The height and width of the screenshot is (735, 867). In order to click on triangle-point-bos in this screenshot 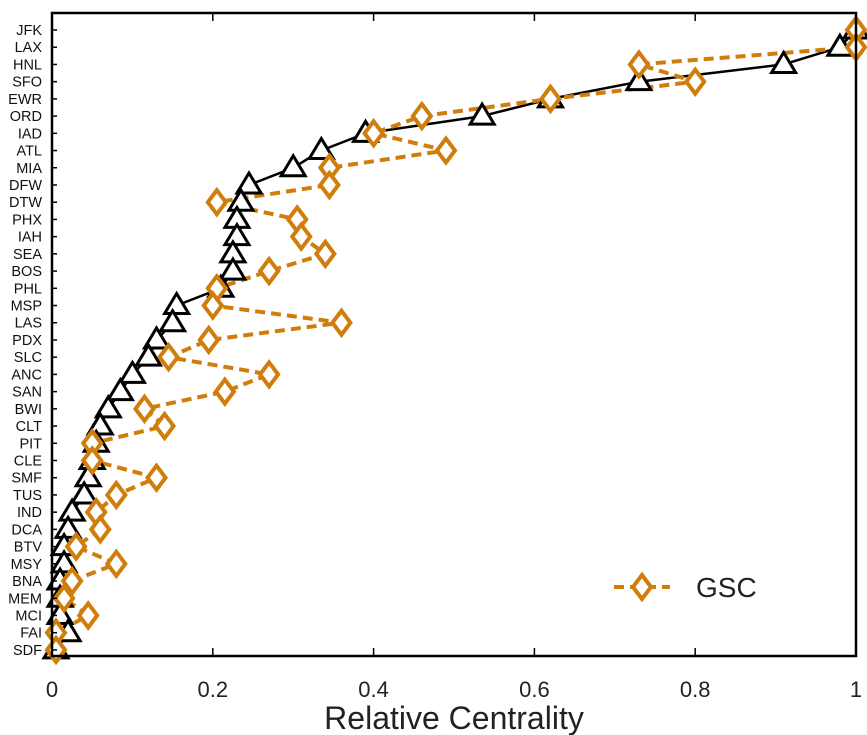, I will do `click(233, 268)`.